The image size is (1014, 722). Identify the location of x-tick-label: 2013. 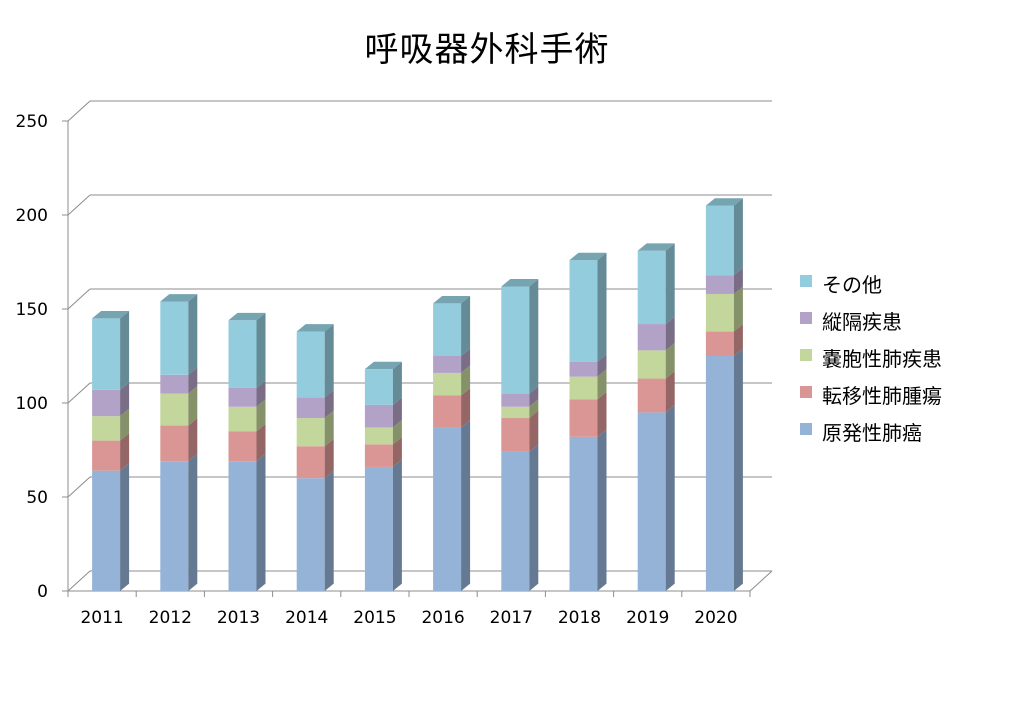
(238, 618).